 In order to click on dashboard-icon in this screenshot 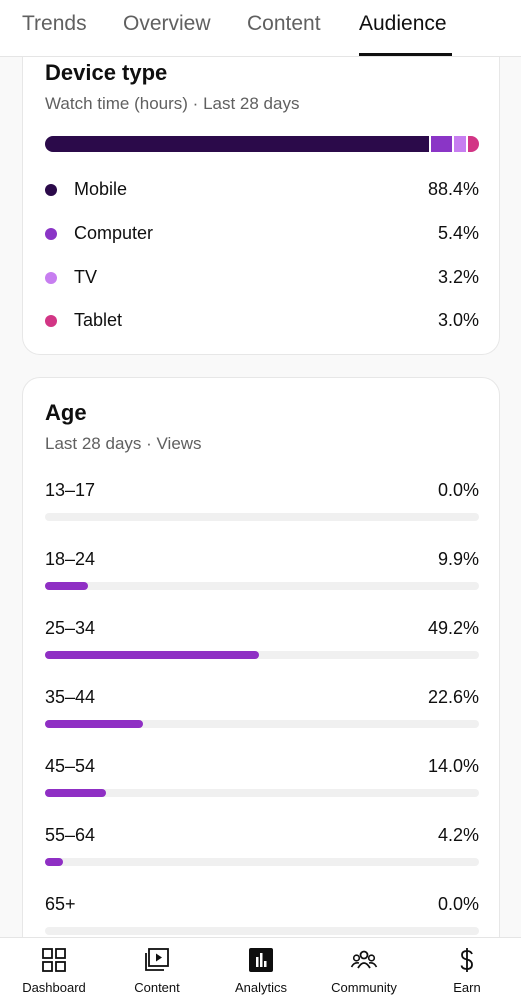, I will do `click(54, 960)`.